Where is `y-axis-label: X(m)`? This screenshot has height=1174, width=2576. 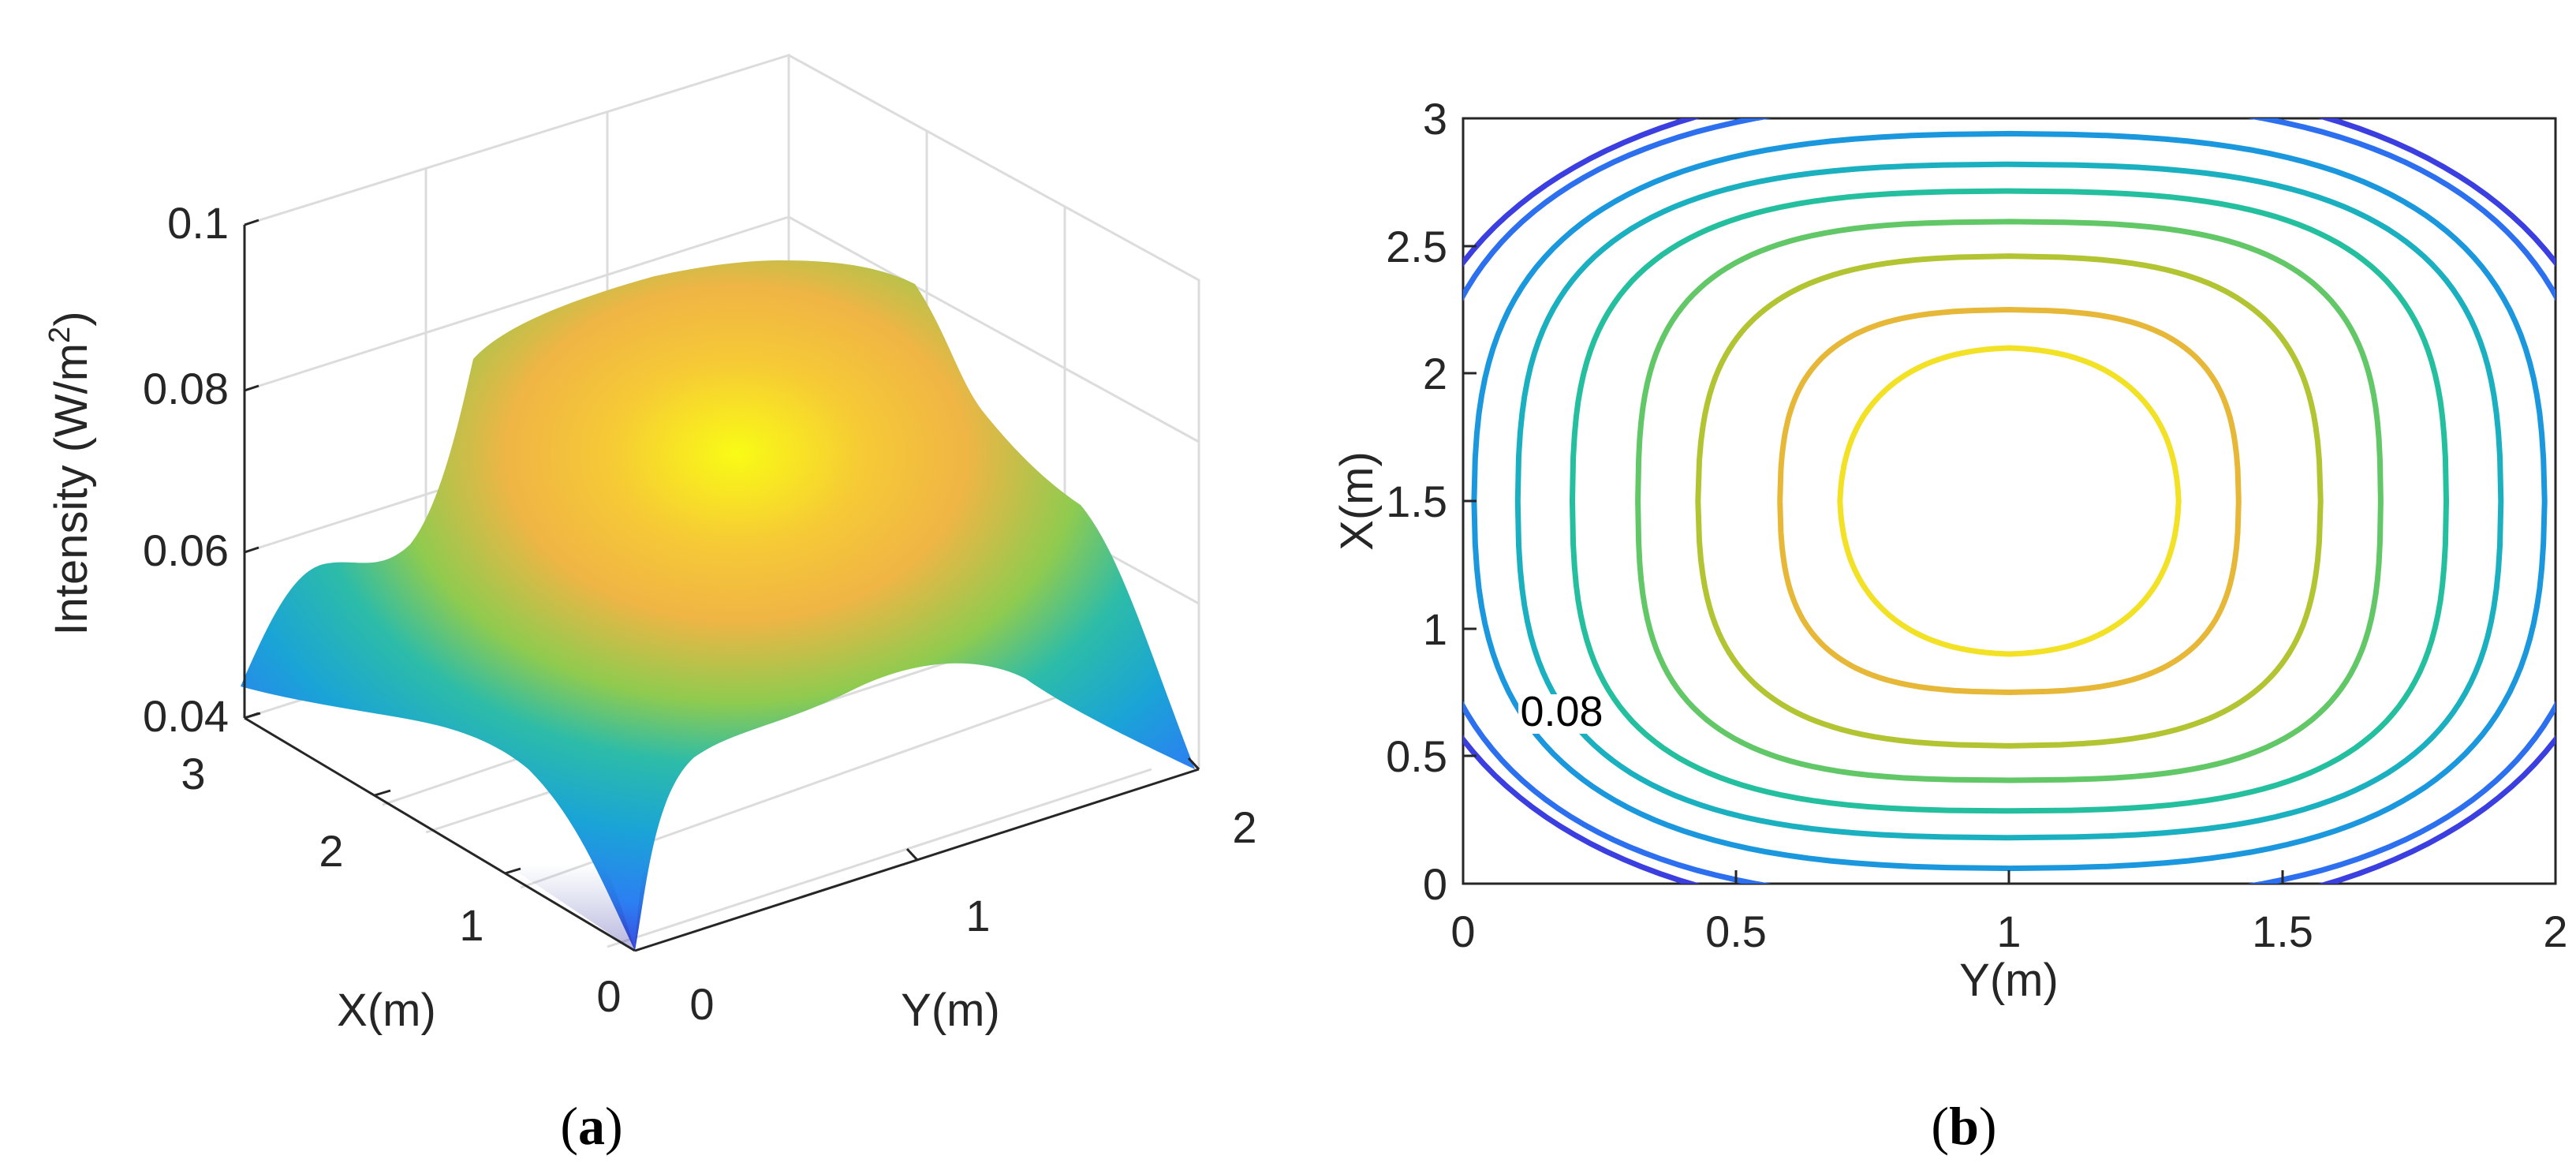 y-axis-label: X(m) is located at coordinates (1357, 501).